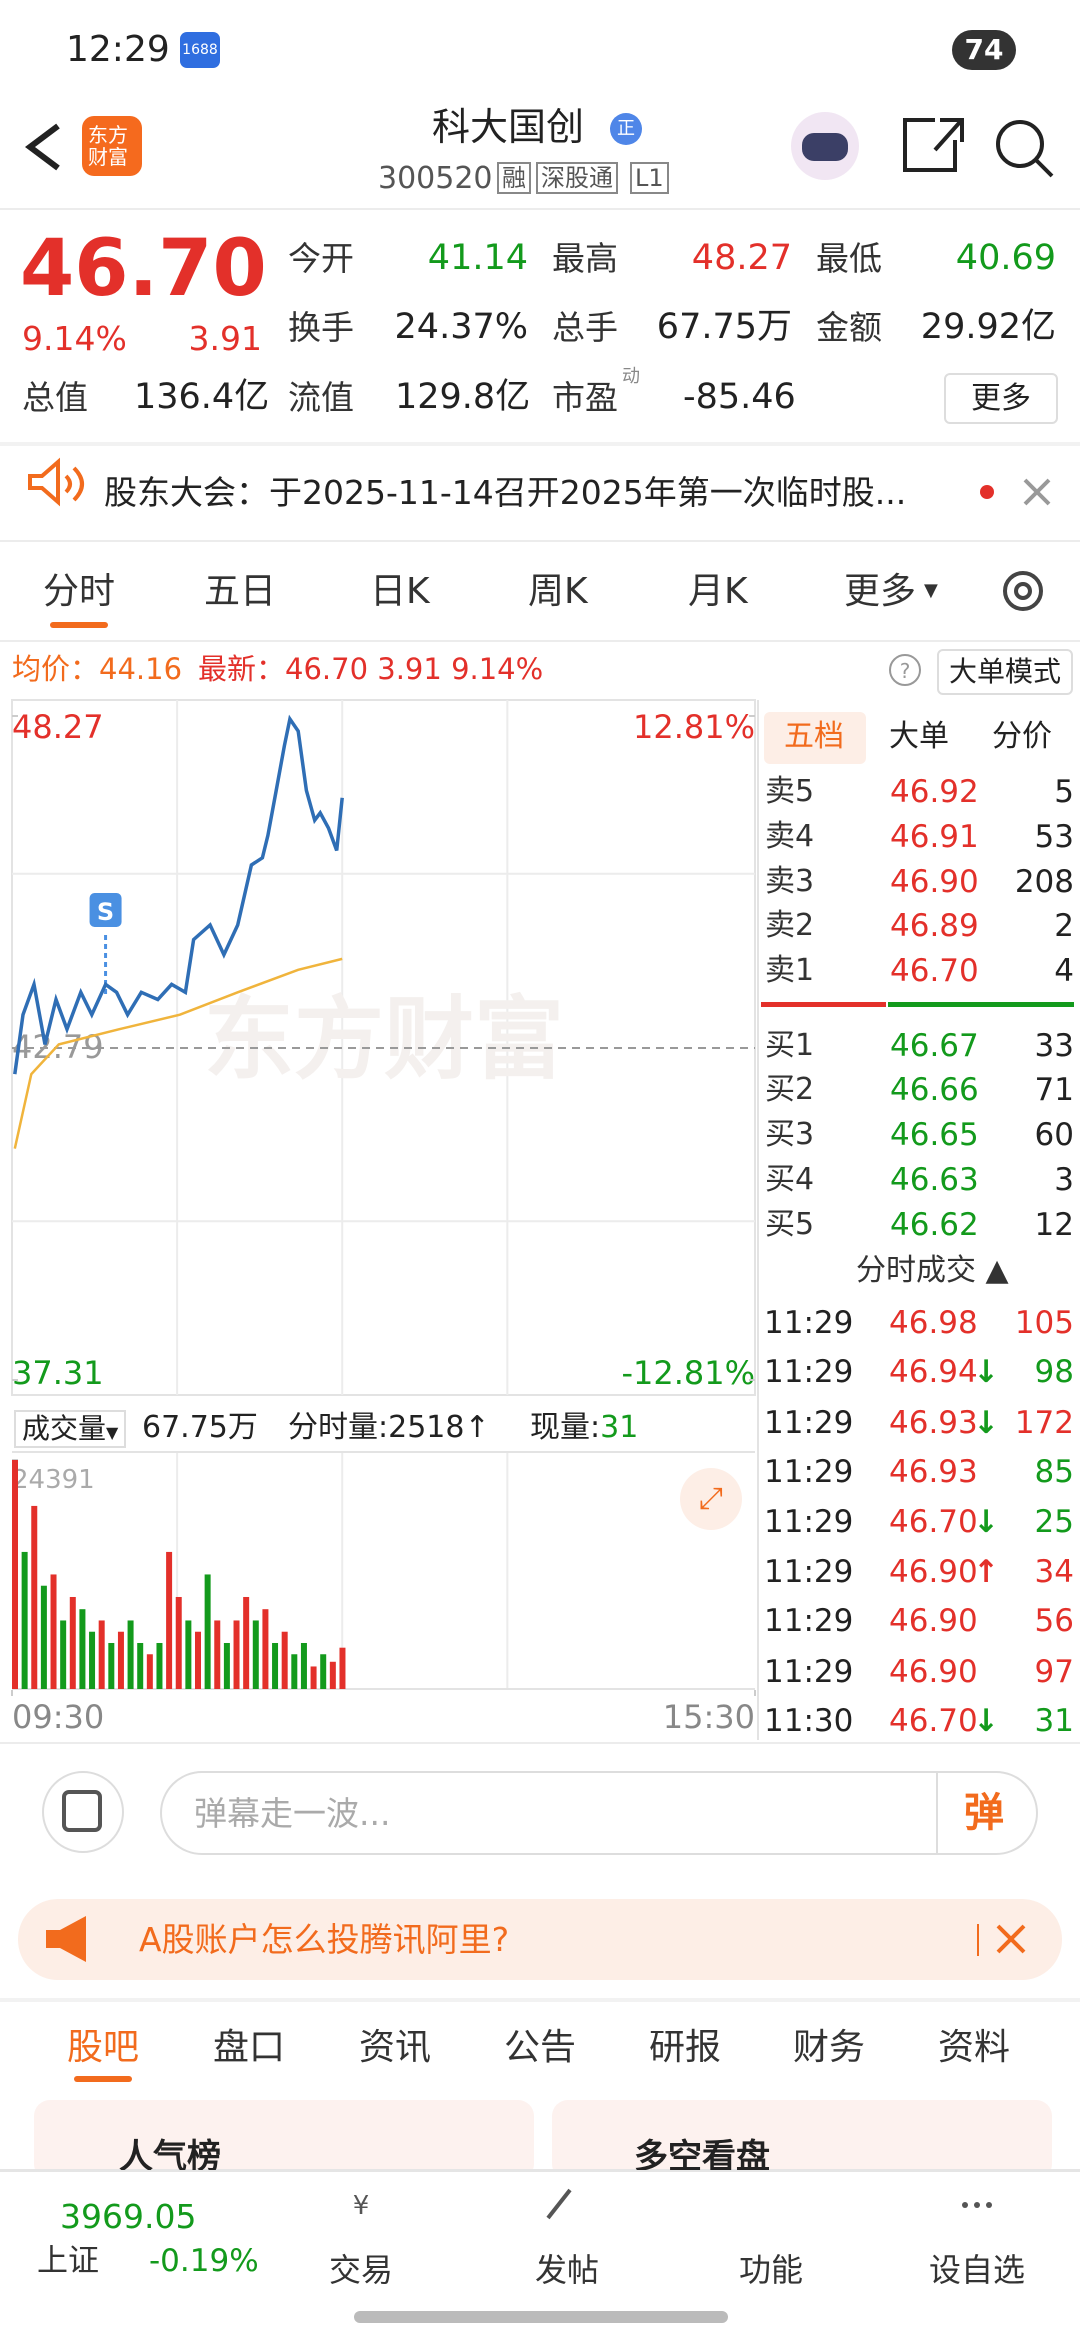 The width and height of the screenshot is (1080, 2342). Describe the element at coordinates (79, 625) in the screenshot. I see `tab-underline` at that location.